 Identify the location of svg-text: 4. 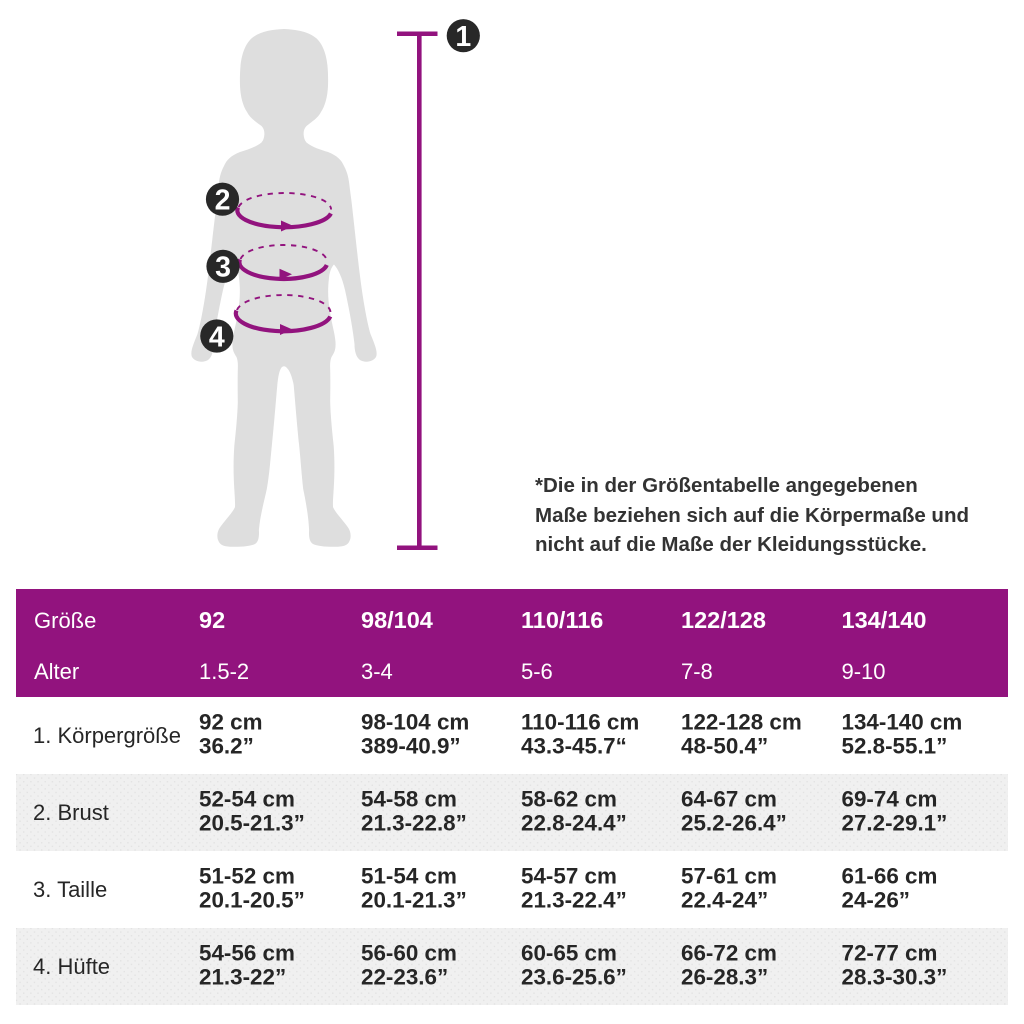
(217, 337).